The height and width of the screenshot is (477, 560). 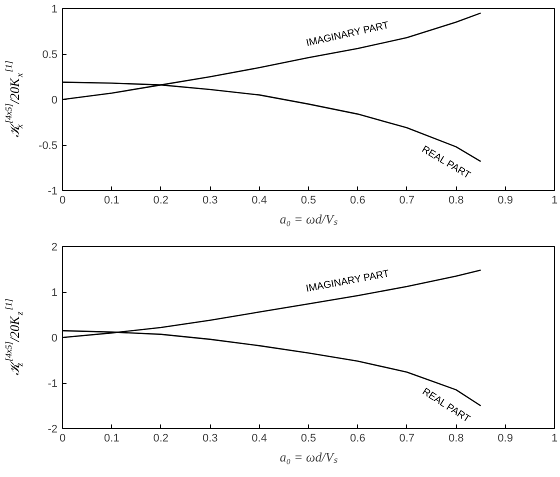 I want to click on y-tick-label: -2, so click(x=53, y=430).